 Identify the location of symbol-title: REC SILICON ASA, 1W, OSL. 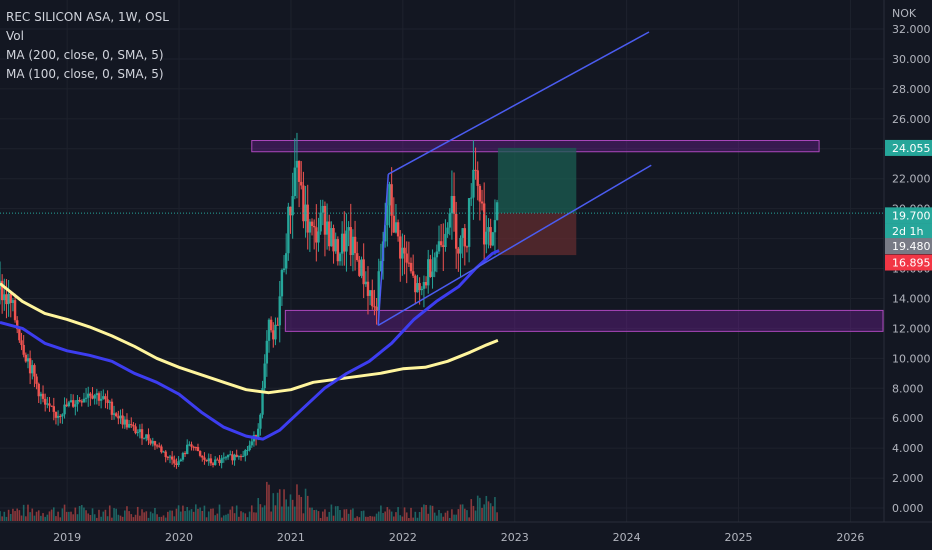
(87, 17).